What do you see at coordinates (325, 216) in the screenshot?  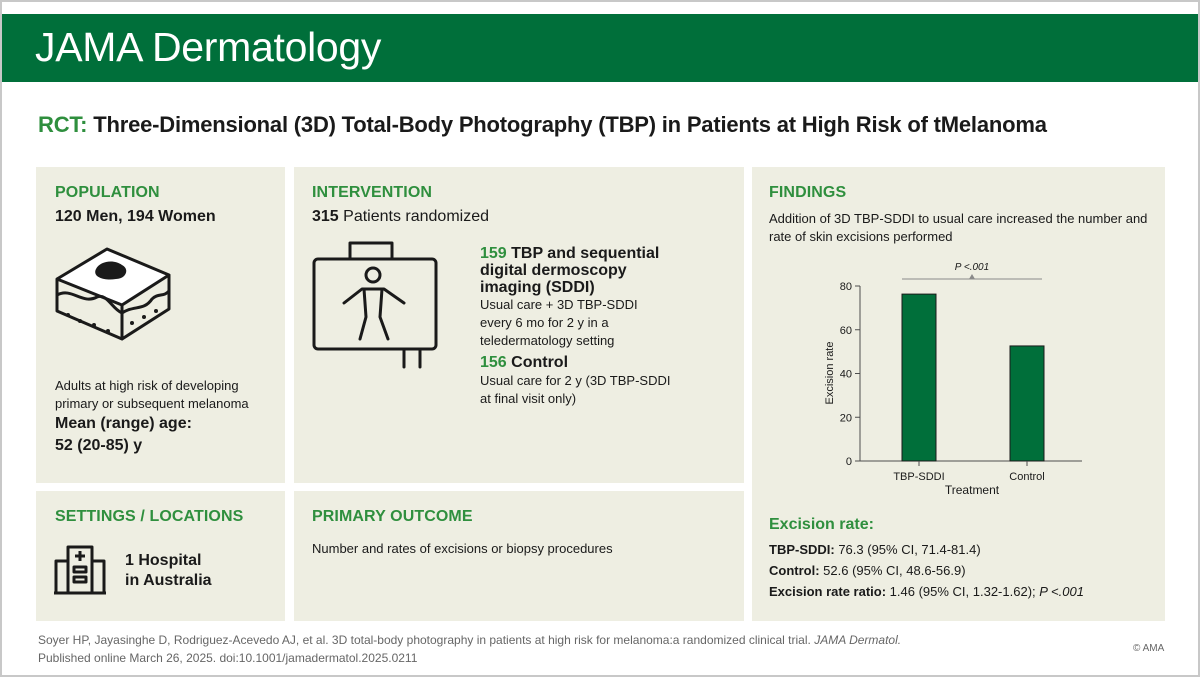 I see `randomized-count: 315` at bounding box center [325, 216].